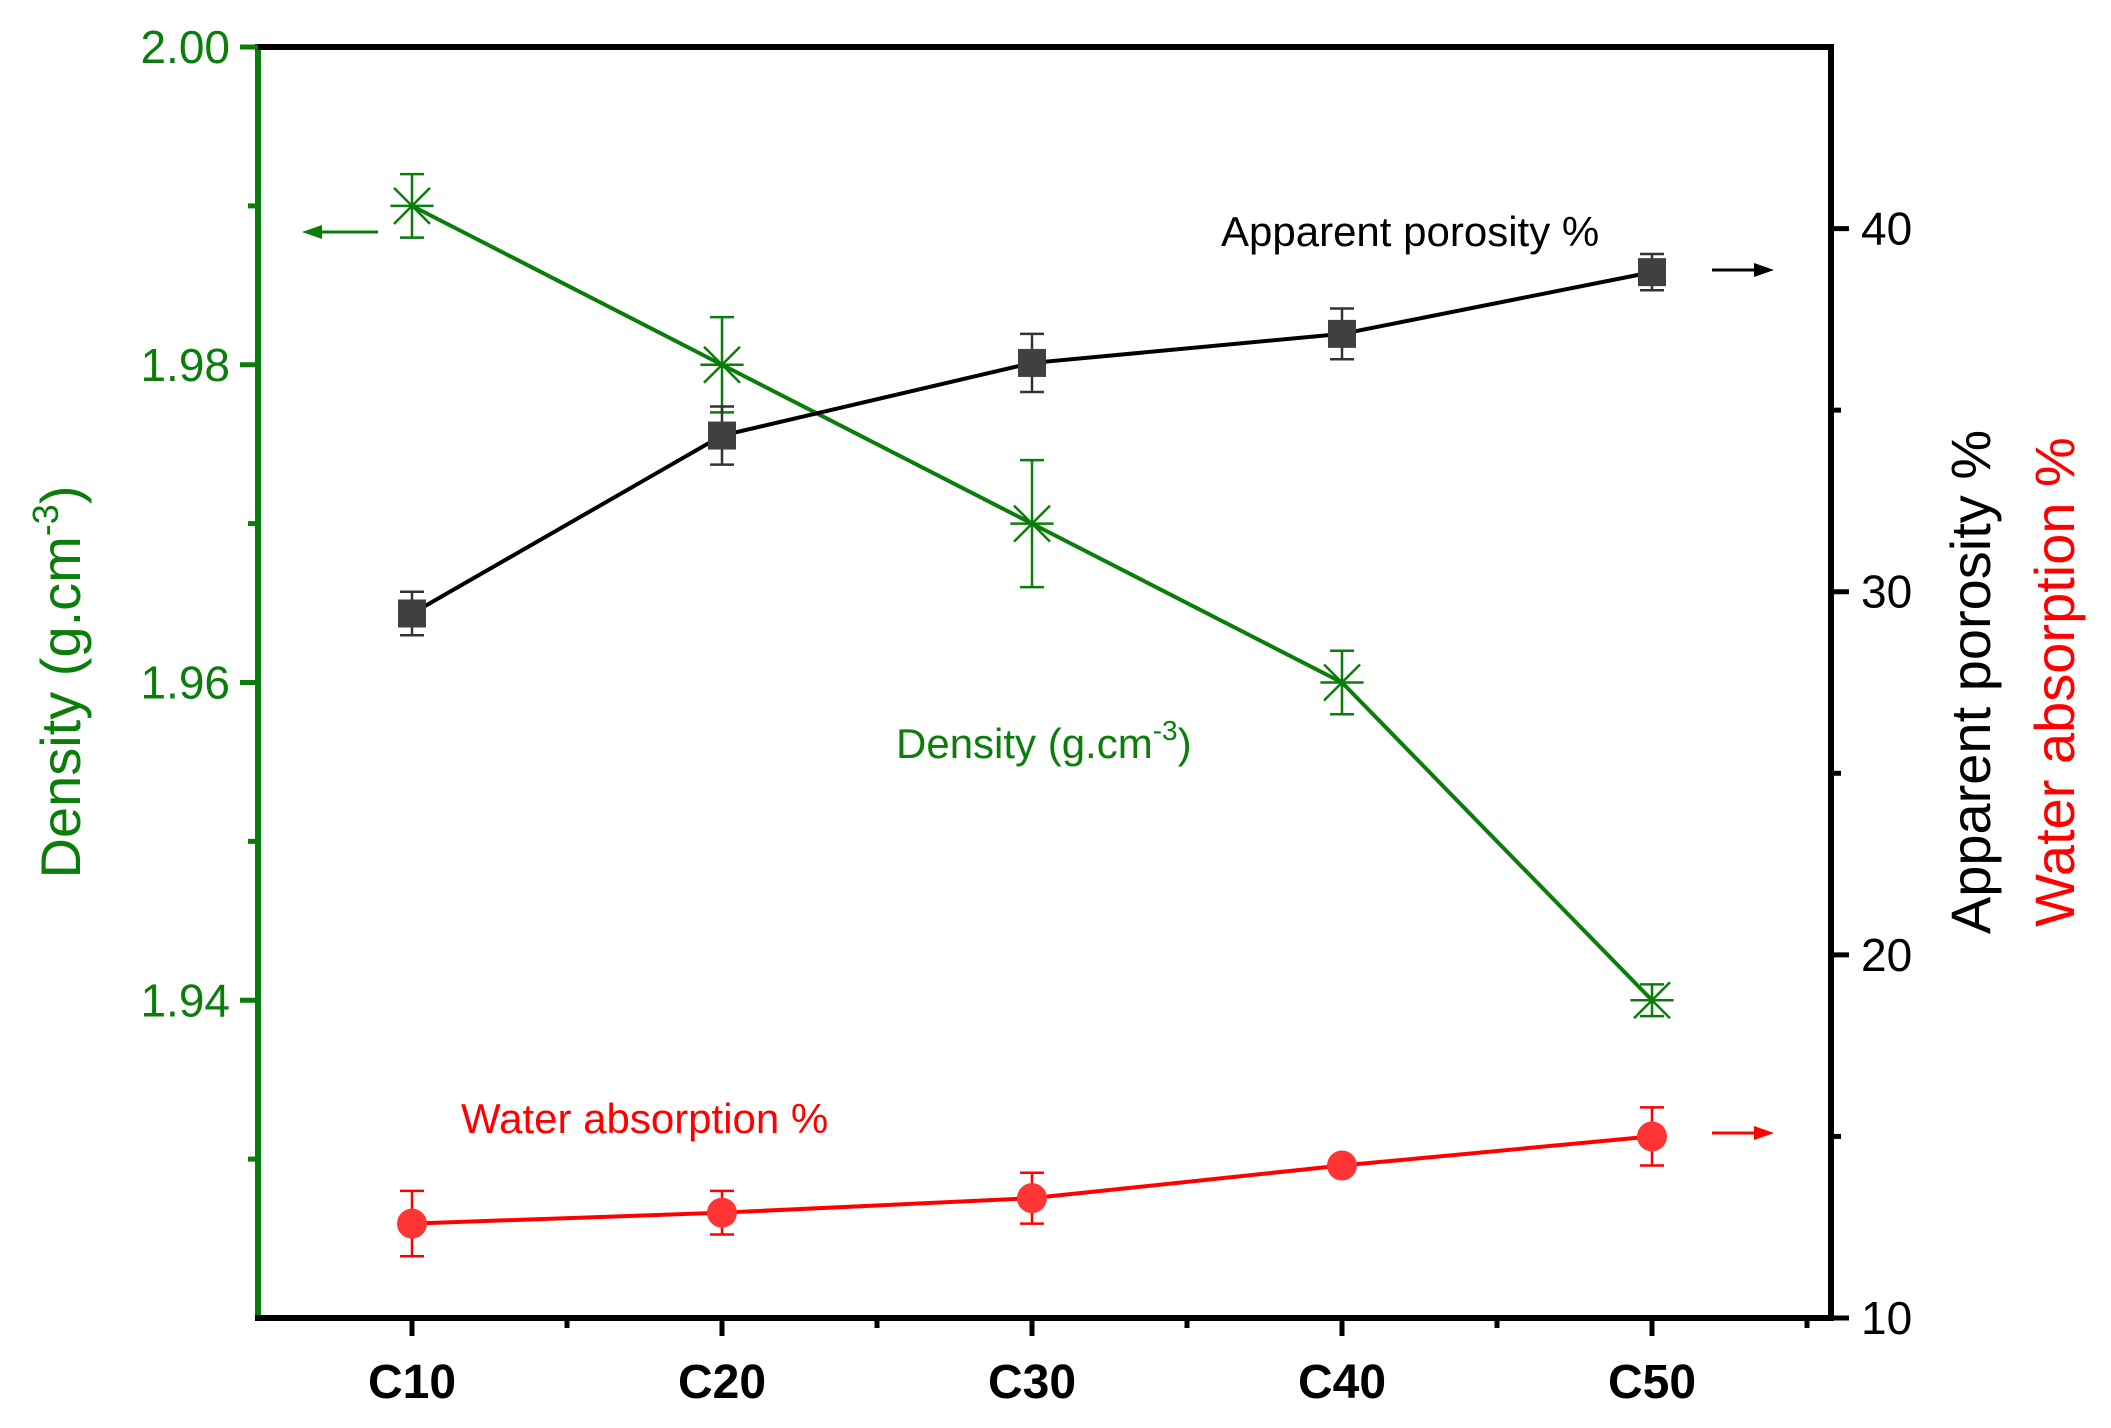 Image resolution: width=2111 pixels, height=1428 pixels. I want to click on x-tick-label: C20, so click(722, 1382).